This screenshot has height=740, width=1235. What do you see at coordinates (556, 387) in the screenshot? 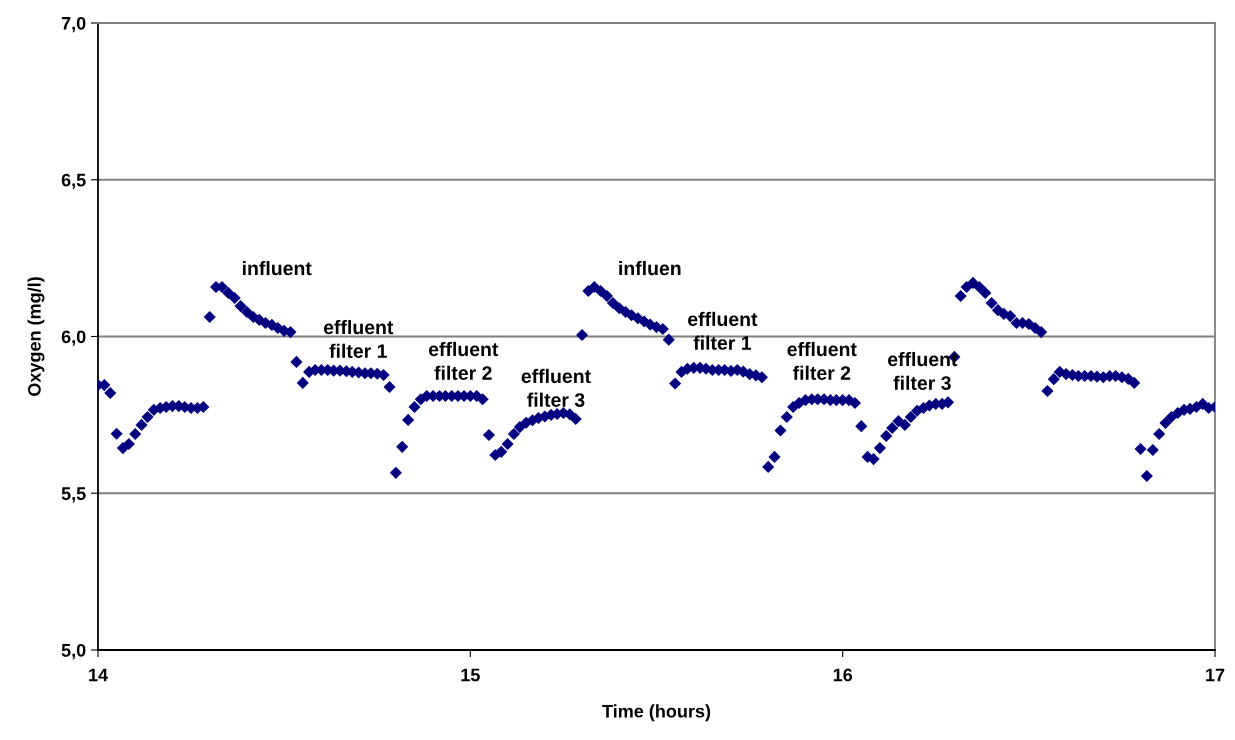
I see `annotation: effluent filter 3` at bounding box center [556, 387].